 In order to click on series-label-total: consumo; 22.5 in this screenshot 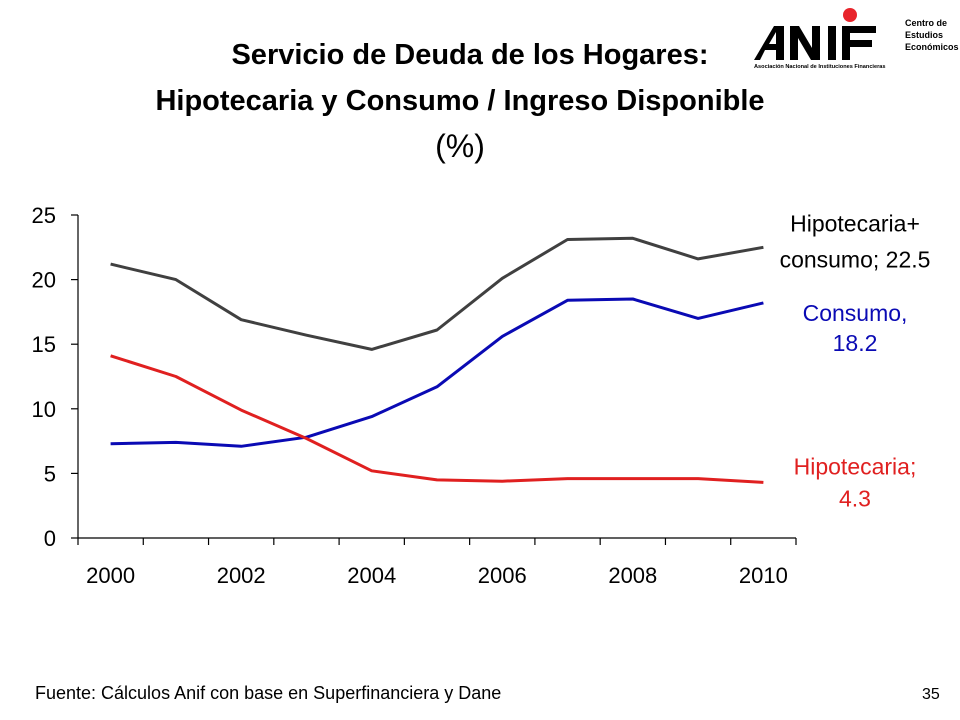, I will do `click(855, 259)`.